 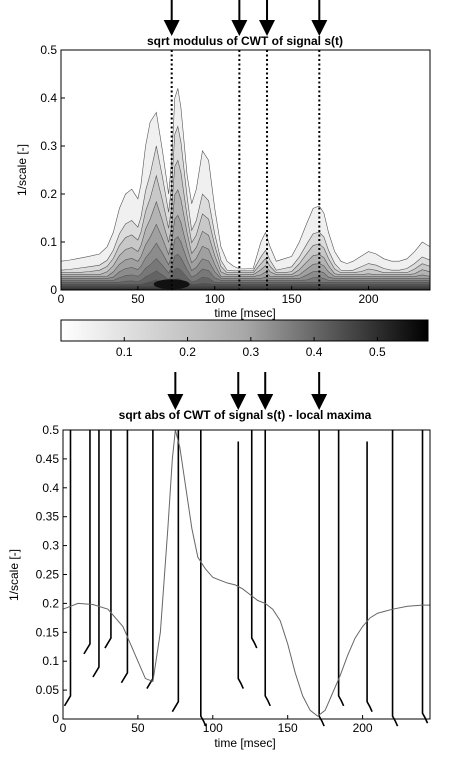 I want to click on y-tick-label: 0.15, so click(x=48, y=632).